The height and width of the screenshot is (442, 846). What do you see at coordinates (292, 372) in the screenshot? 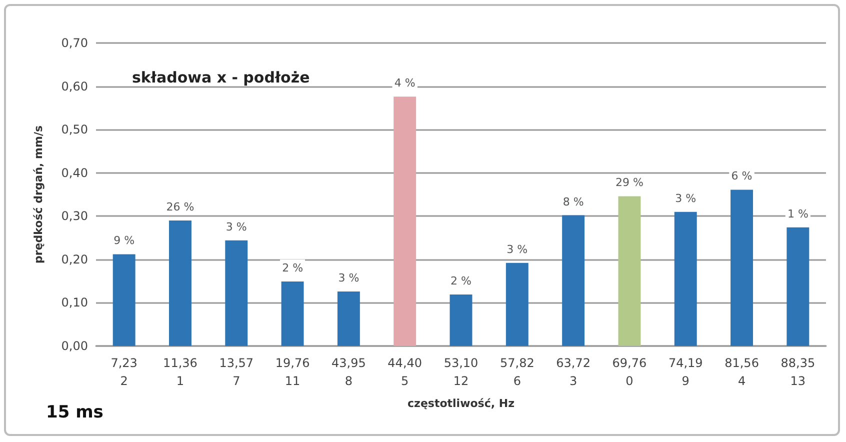
I see `x-tick-label: 19,76 11` at bounding box center [292, 372].